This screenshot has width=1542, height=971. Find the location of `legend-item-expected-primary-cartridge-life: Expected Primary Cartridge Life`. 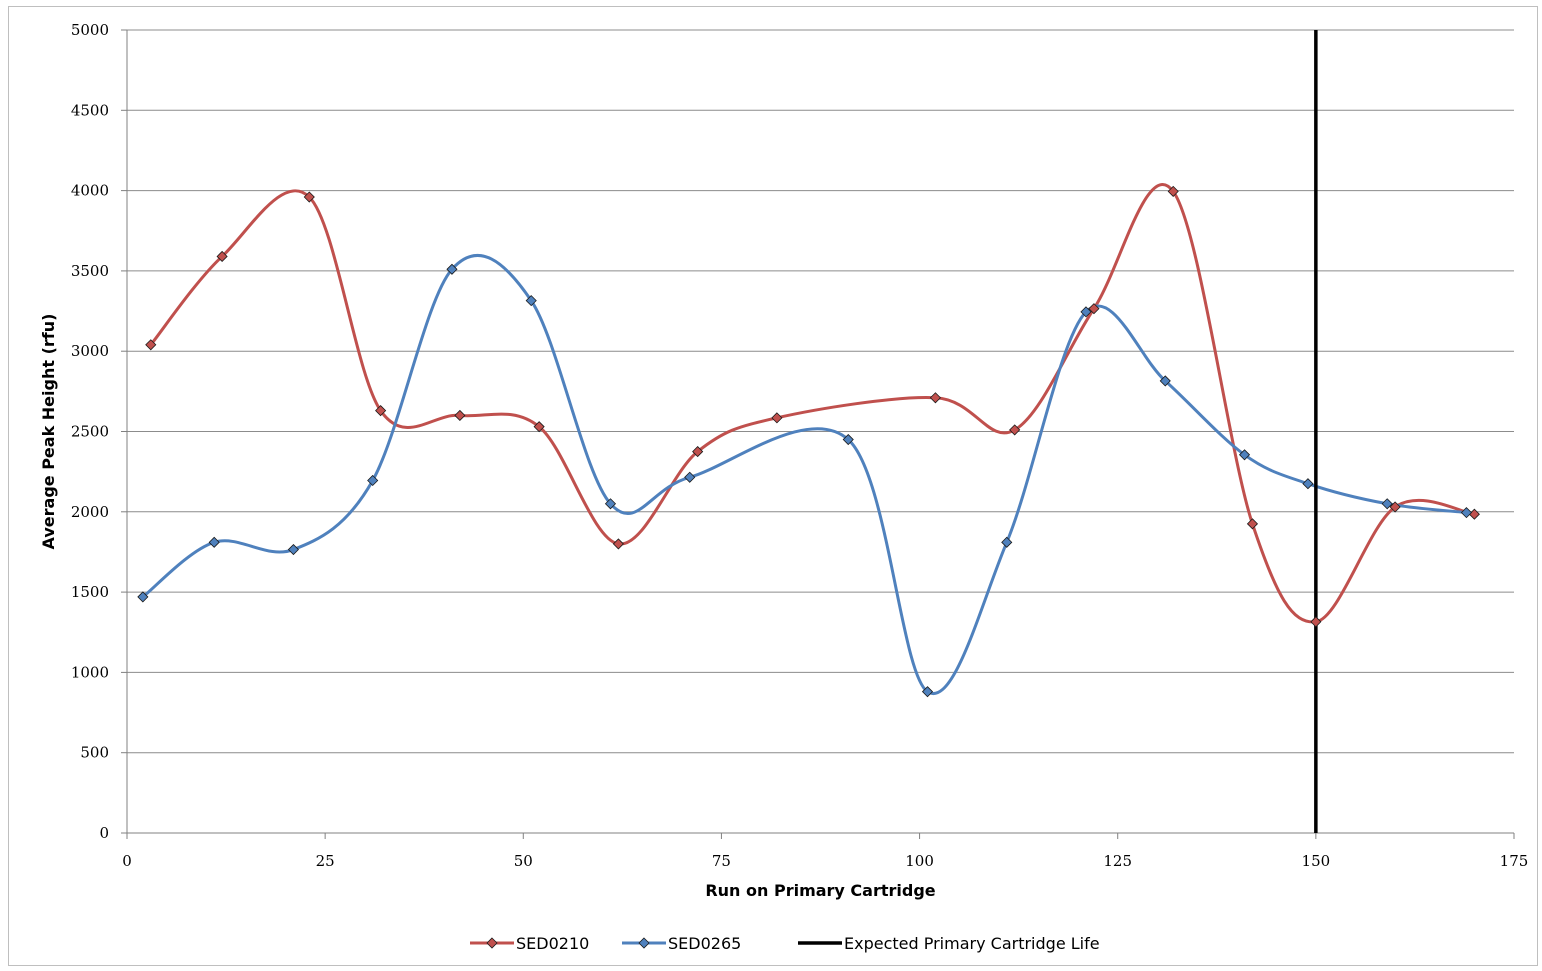

legend-item-expected-primary-cartridge-life: Expected Primary Cartridge Life is located at coordinates (949, 943).